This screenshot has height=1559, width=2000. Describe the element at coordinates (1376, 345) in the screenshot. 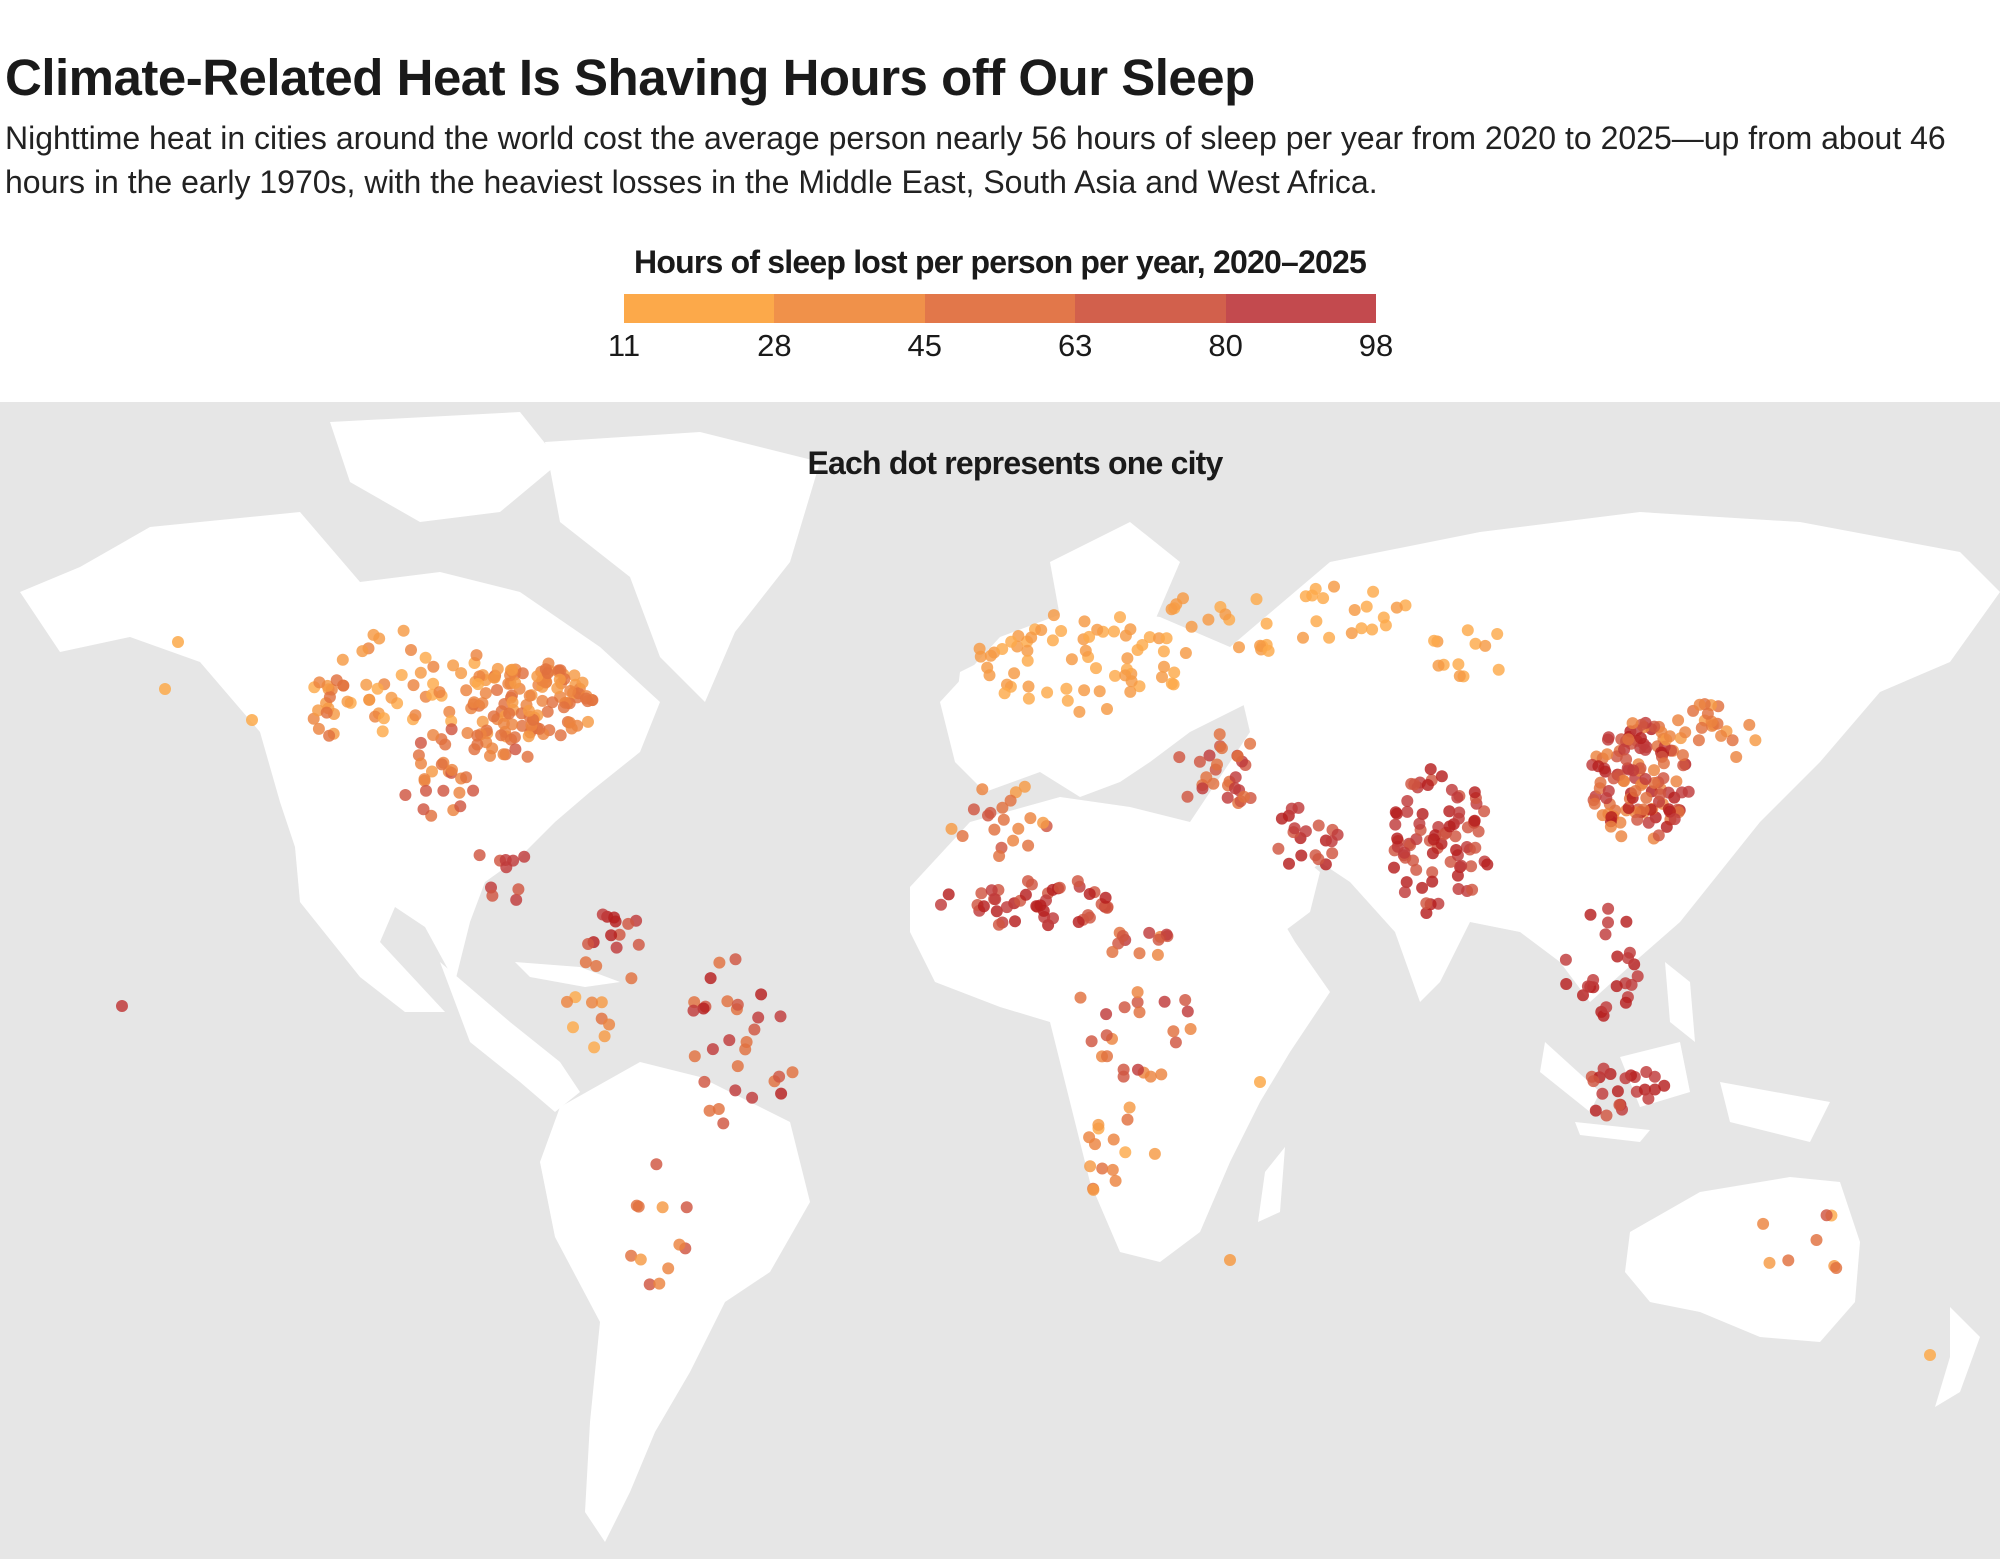

I see `legend-tick: 98` at that location.